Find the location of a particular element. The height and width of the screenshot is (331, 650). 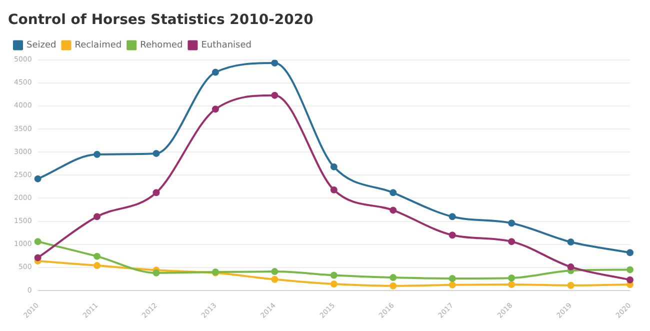

legend-label: Reclaimed is located at coordinates (98, 45).